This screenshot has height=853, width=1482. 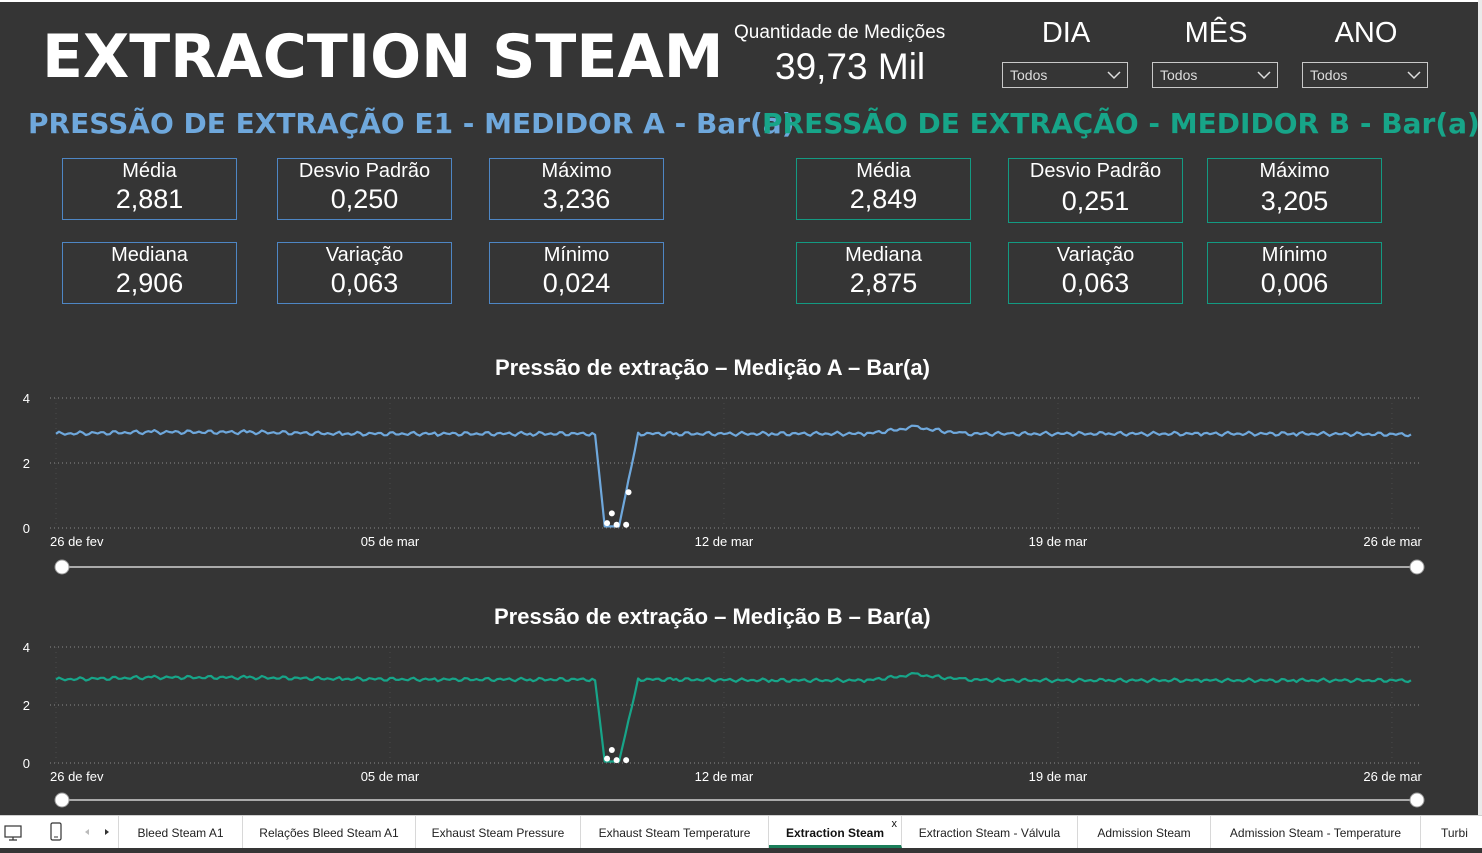 I want to click on tab-label: Extraction Steam - Válvula, so click(x=989, y=833).